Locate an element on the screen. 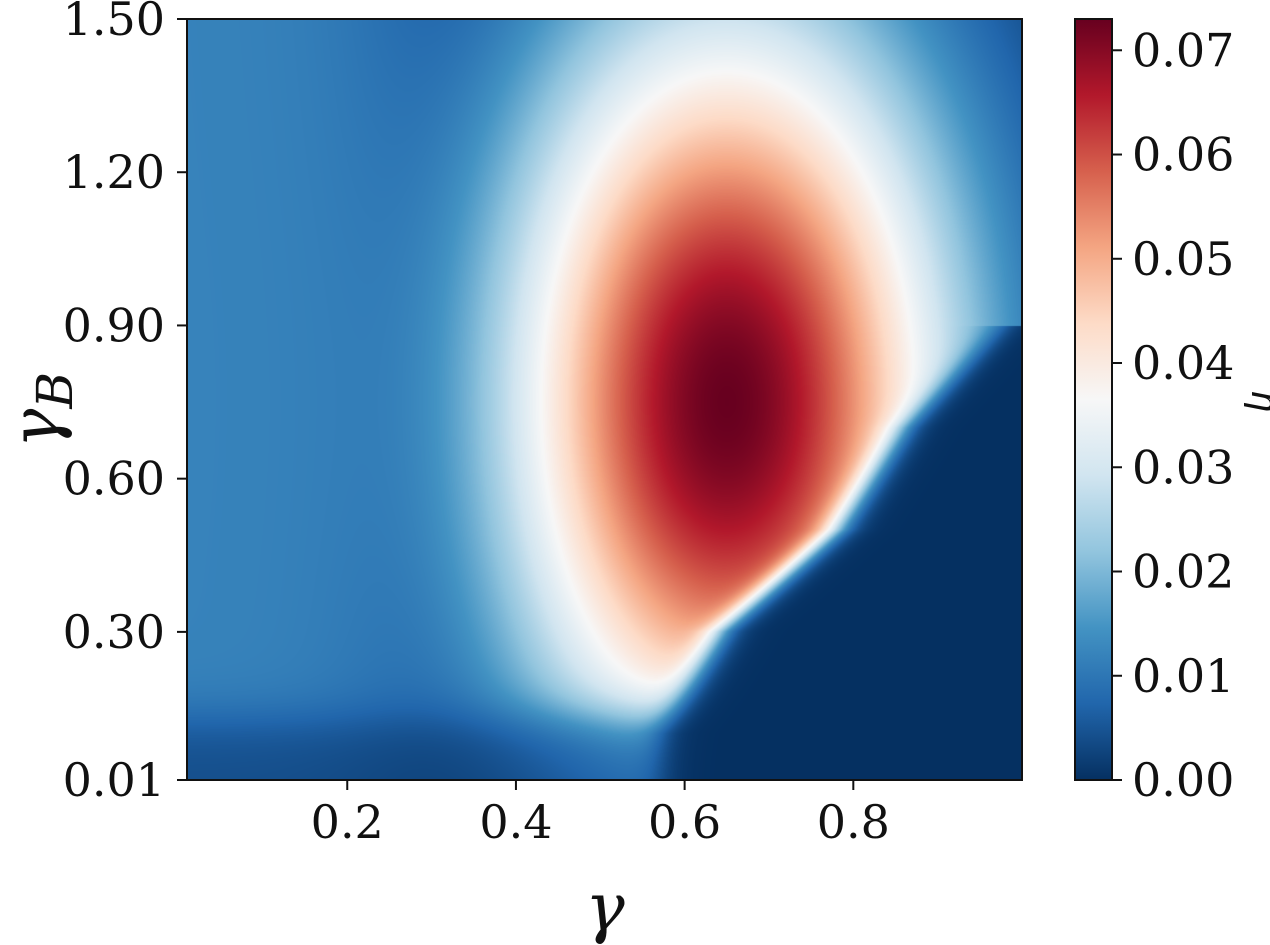 The image size is (1270, 945). x-tick-label: 0.6 is located at coordinates (684, 822).